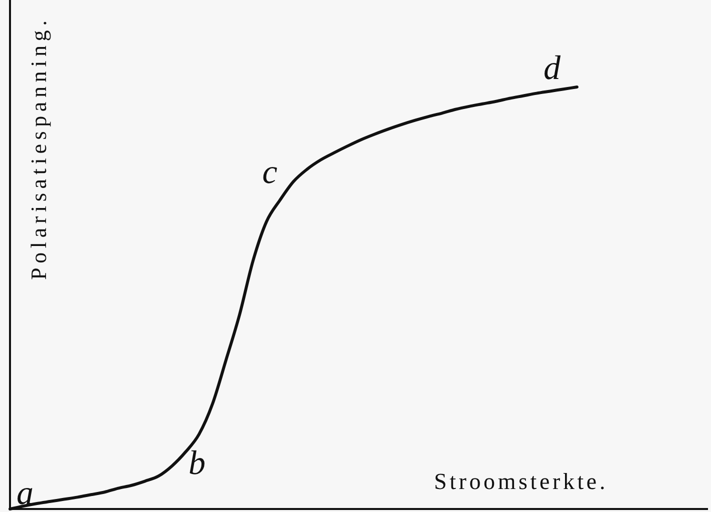 The width and height of the screenshot is (711, 512). Describe the element at coordinates (553, 68) in the screenshot. I see `annotation: d` at that location.